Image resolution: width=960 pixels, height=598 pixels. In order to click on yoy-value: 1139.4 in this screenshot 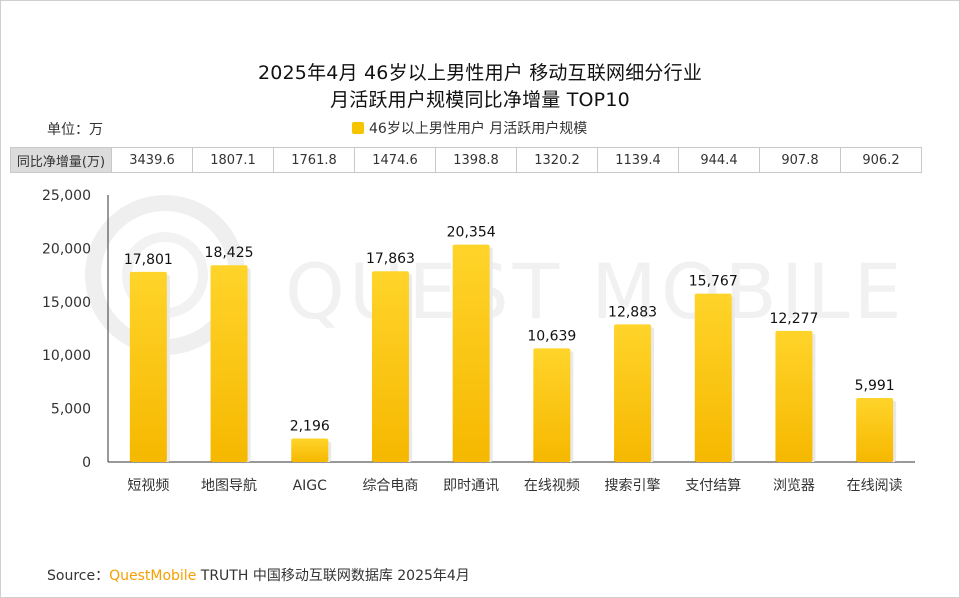, I will do `click(638, 160)`.